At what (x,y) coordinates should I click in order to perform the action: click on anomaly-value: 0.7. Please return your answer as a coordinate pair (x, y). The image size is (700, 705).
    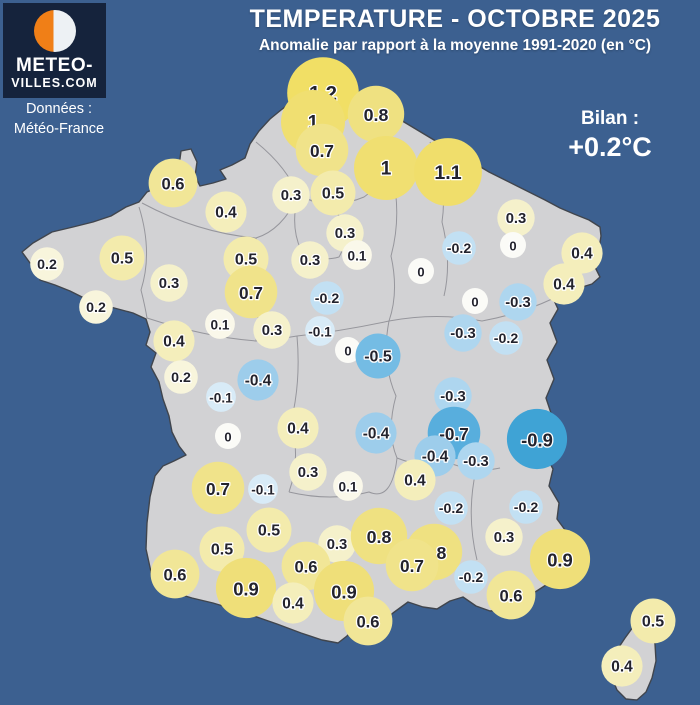
    Looking at the image, I should click on (412, 566).